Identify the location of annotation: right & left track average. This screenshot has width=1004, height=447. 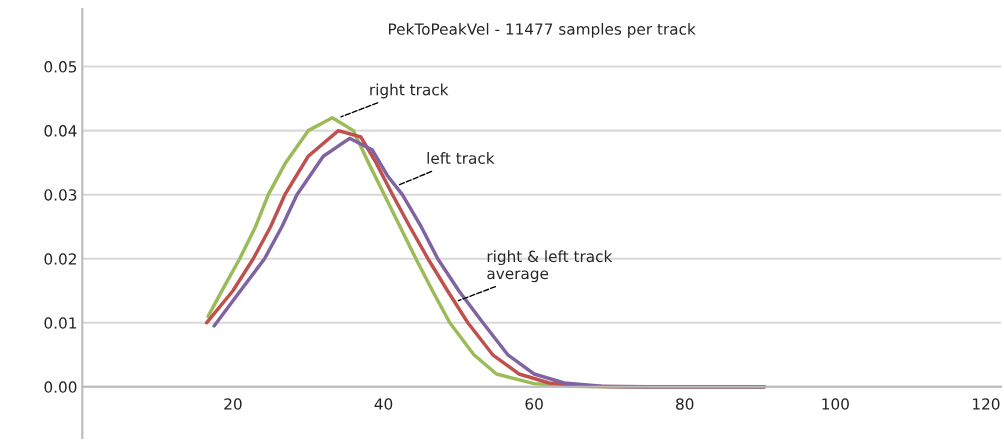
(550, 266).